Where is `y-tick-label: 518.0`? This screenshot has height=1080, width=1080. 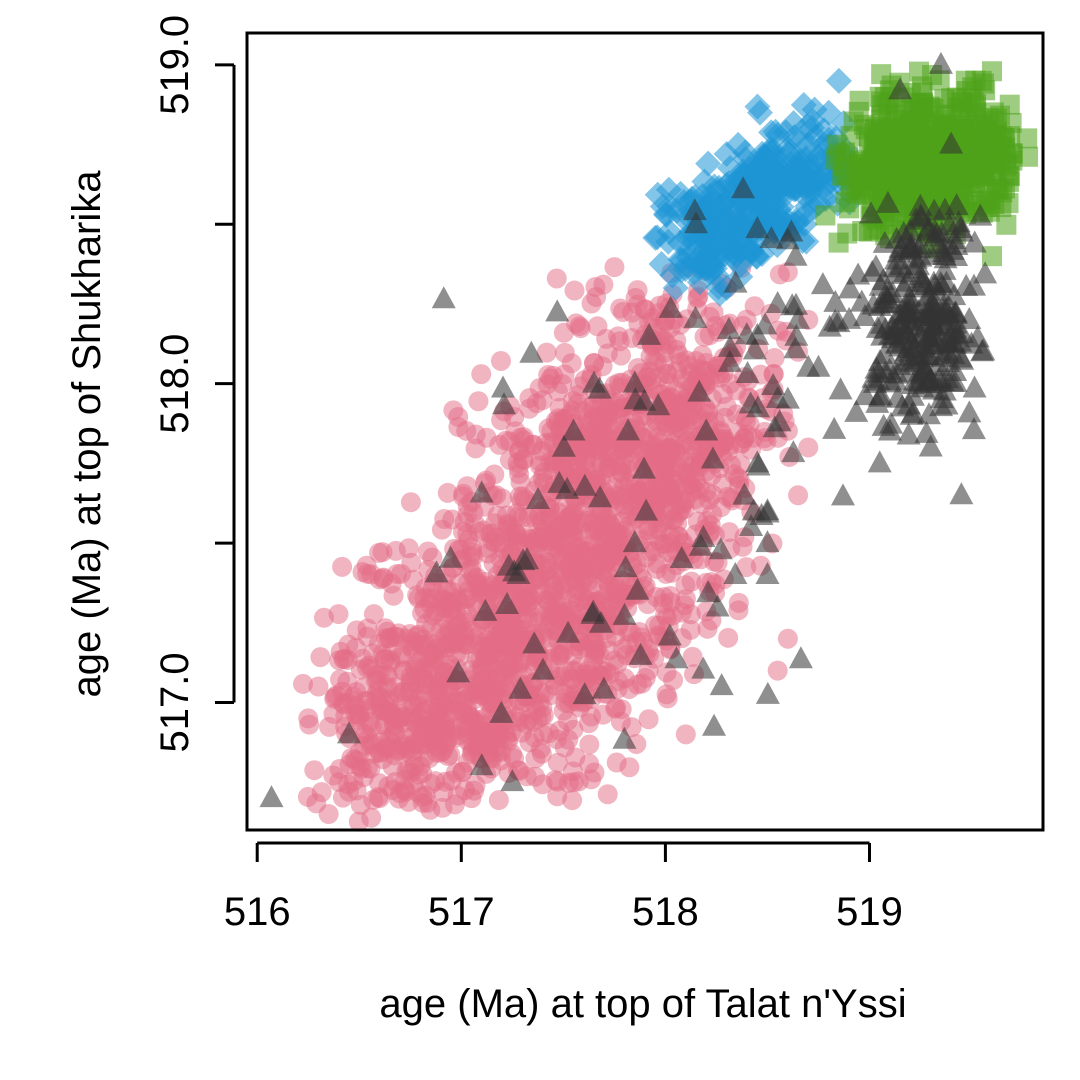 y-tick-label: 518.0 is located at coordinates (175, 384).